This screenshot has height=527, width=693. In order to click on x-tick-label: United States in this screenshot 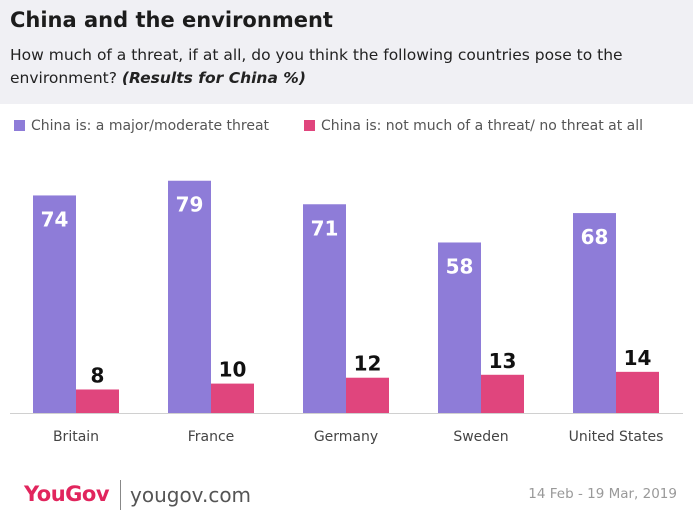, I will do `click(616, 437)`.